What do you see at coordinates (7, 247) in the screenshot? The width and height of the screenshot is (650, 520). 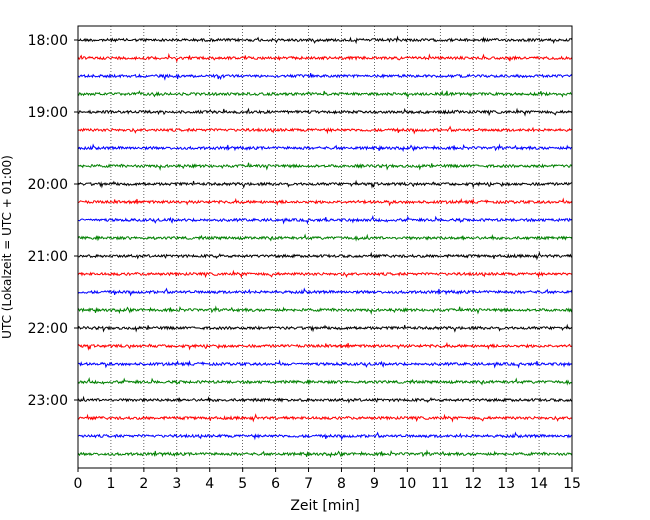 I see `y-axis-label: UTC (Lokalzeit = UTC + 01:00)` at bounding box center [7, 247].